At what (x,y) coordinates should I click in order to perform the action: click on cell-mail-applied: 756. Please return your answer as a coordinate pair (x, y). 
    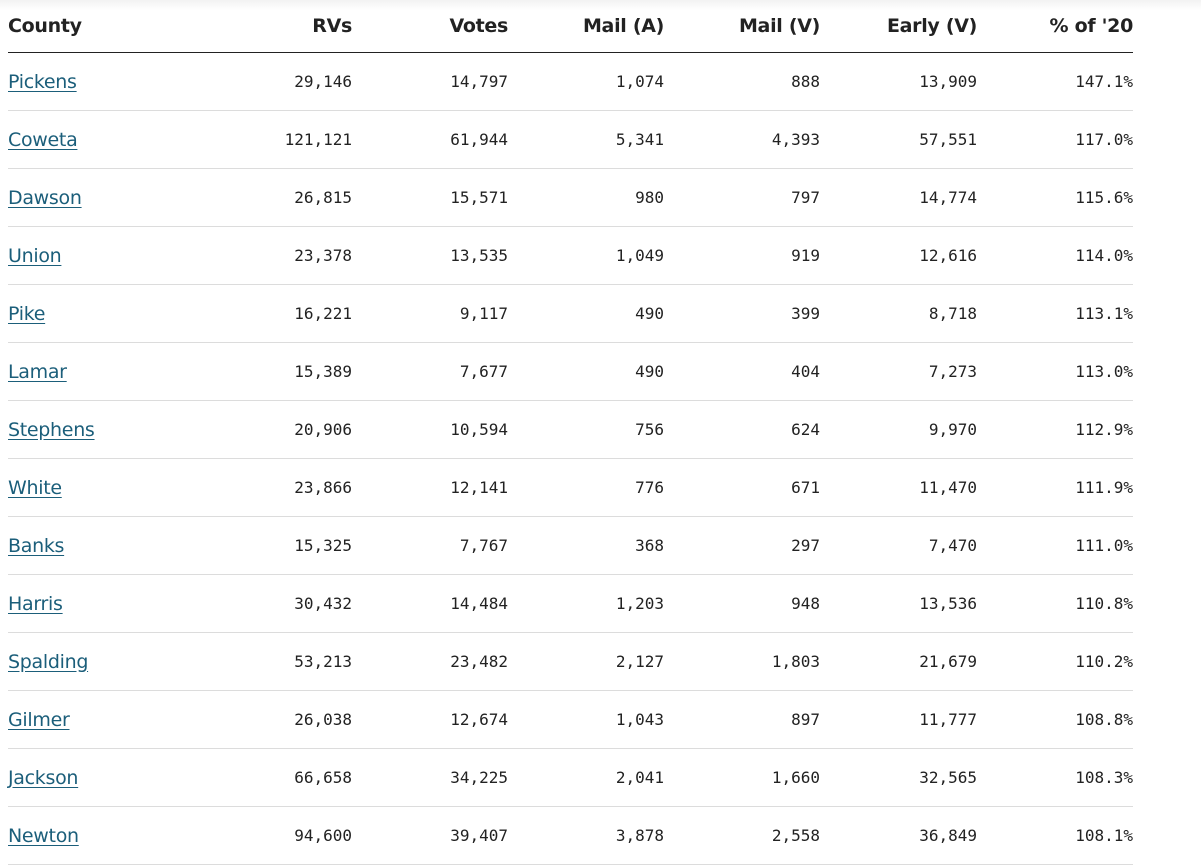
    Looking at the image, I should click on (586, 429).